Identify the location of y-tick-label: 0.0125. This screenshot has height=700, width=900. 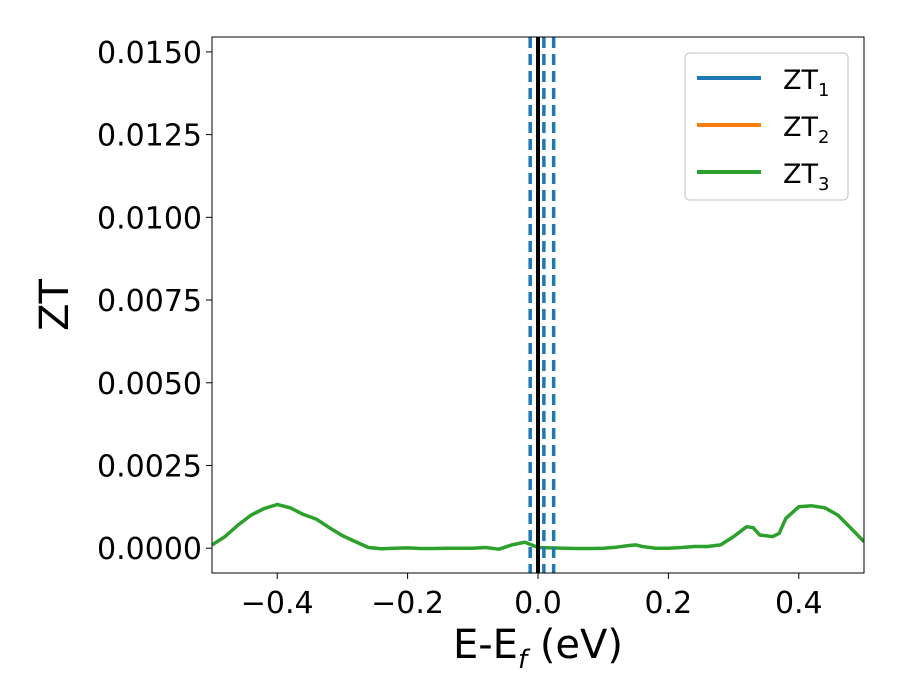
(149, 136).